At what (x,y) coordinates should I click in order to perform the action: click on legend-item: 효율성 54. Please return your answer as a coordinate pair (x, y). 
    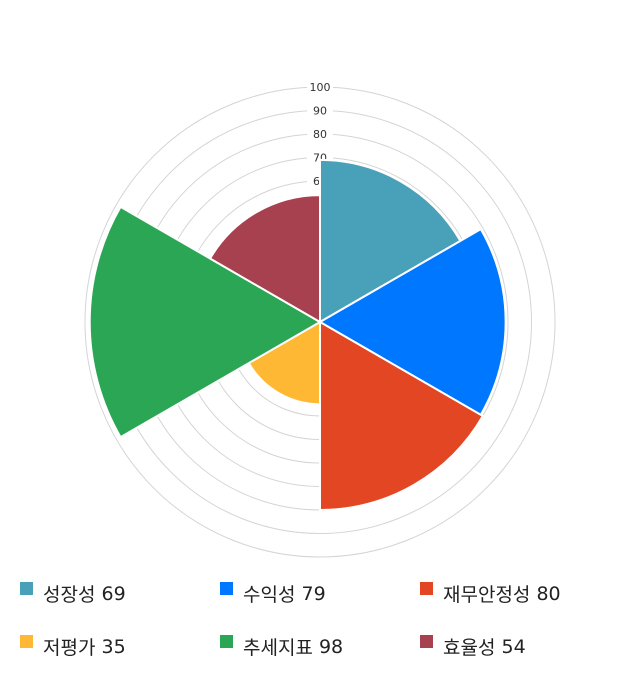
    Looking at the image, I should click on (473, 646).